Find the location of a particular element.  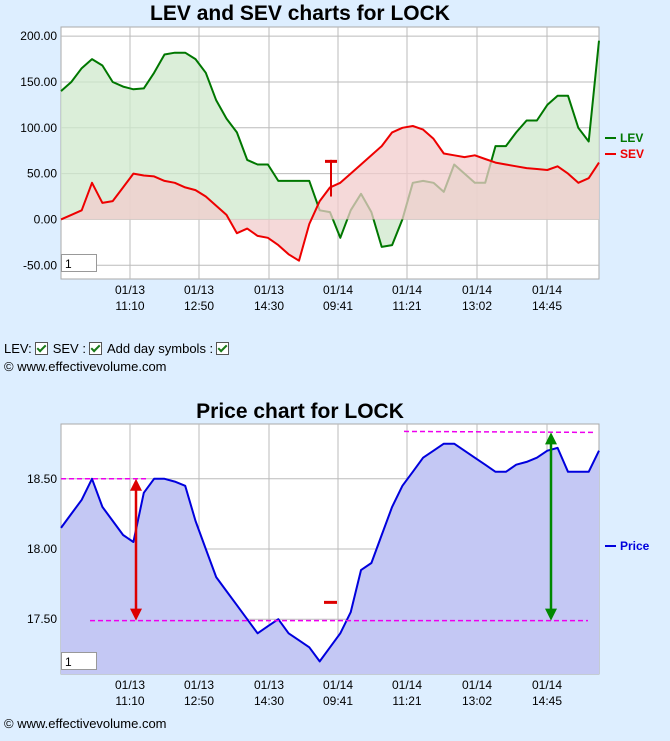

lev-checkbox is located at coordinates (41, 348).